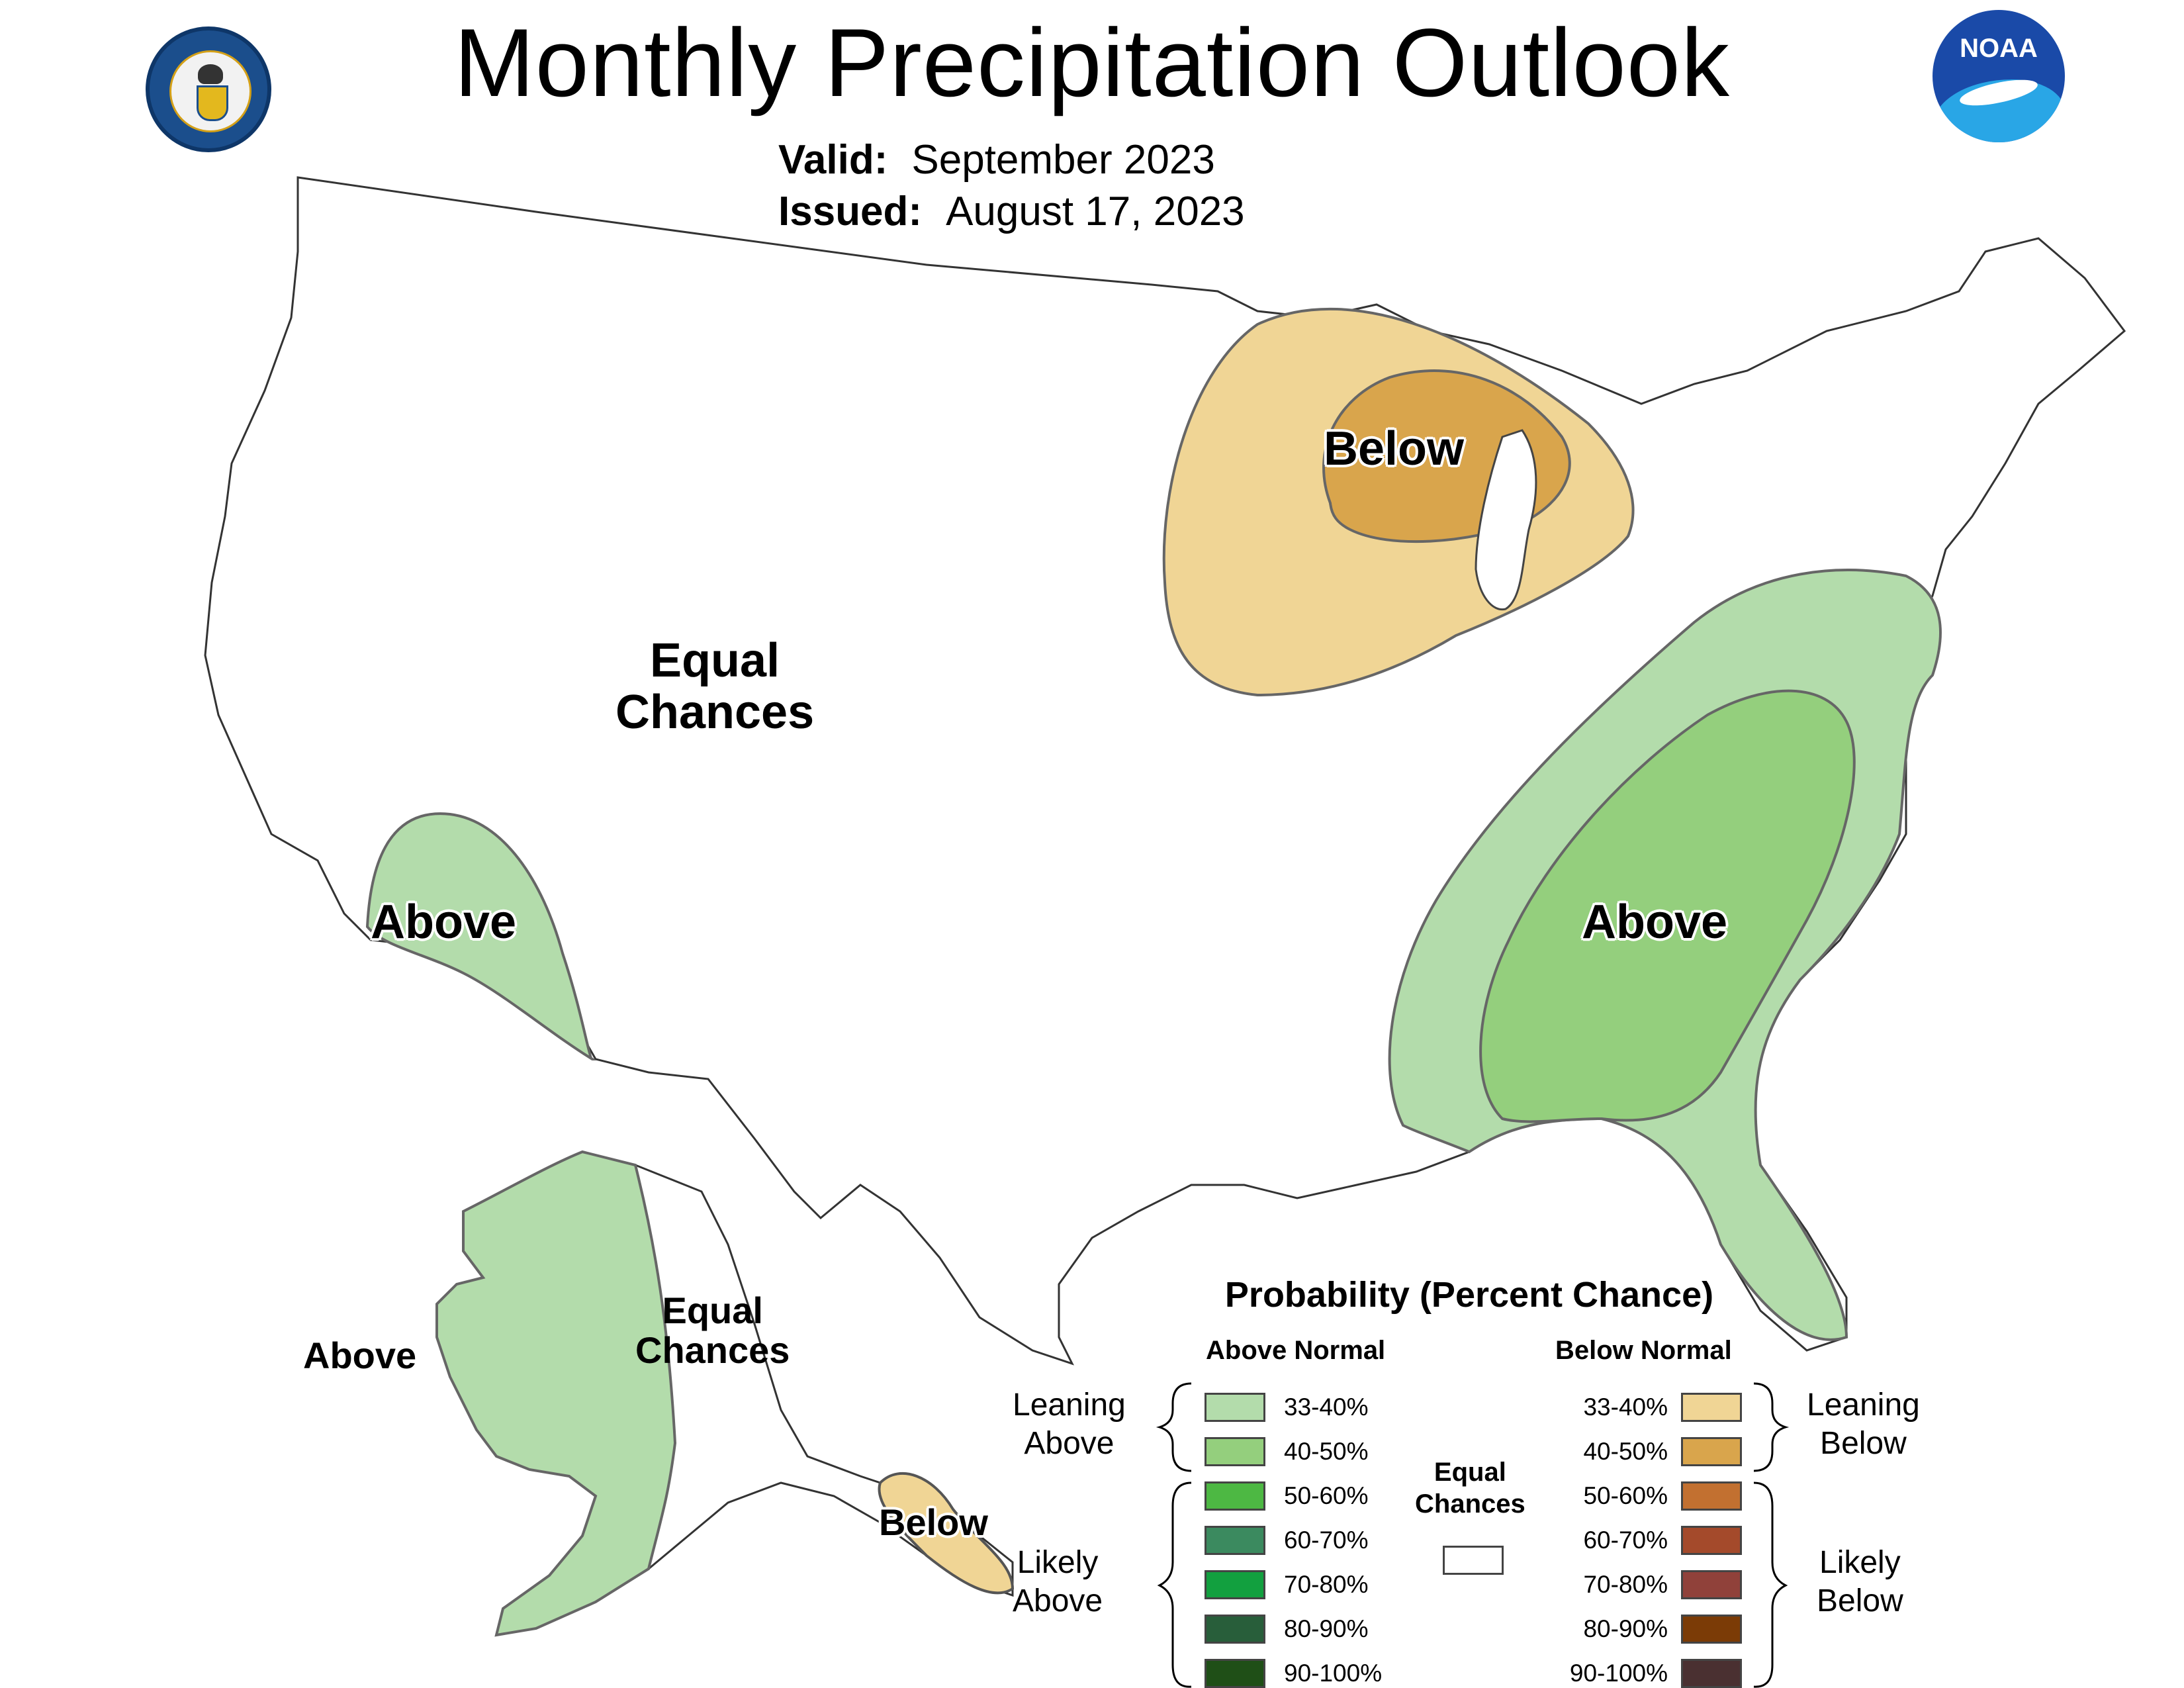  What do you see at coordinates (444, 922) in the screenshot?
I see `label-southwest-above: Above` at bounding box center [444, 922].